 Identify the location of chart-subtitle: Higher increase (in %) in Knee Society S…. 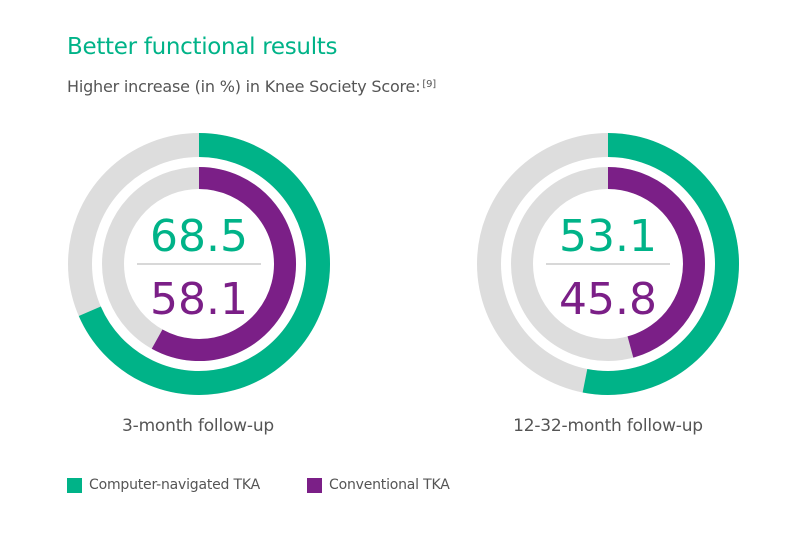
(251, 86).